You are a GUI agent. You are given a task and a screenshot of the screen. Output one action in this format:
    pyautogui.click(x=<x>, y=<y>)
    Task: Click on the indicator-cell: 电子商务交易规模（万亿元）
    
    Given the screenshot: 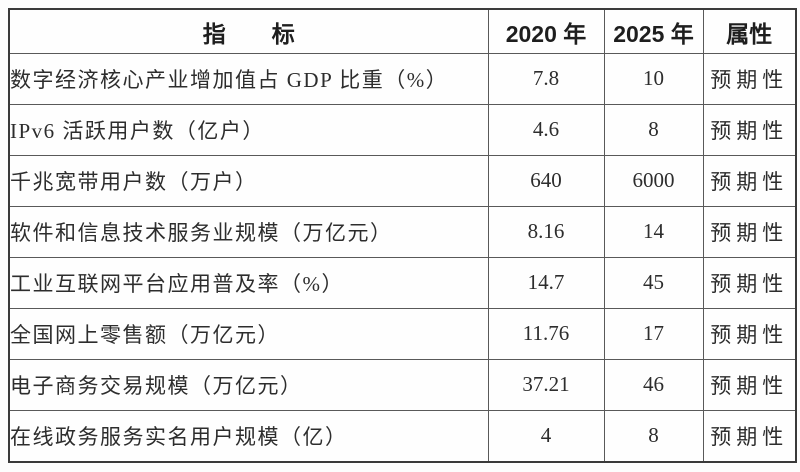 What is the action you would take?
    pyautogui.click(x=248, y=384)
    